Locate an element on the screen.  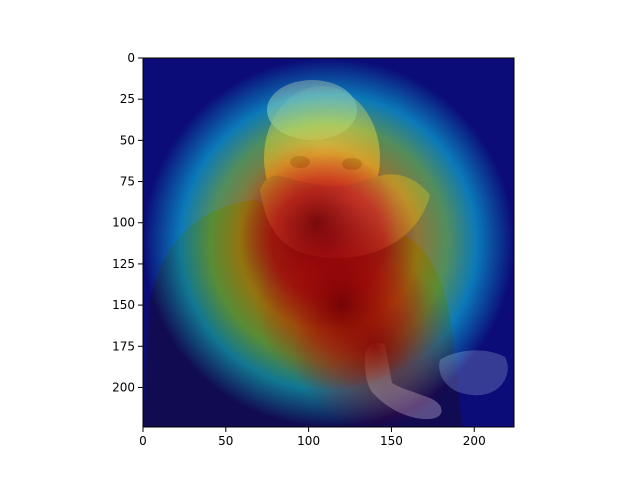
y-tick-label: 200 is located at coordinates (123, 387).